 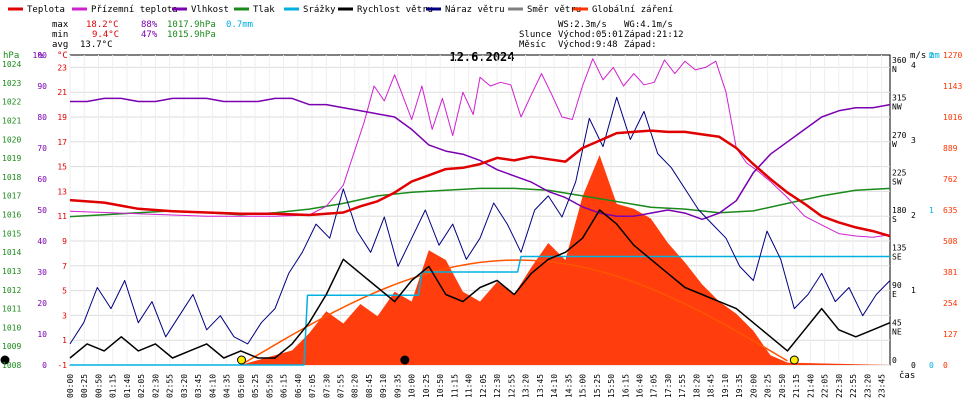 What do you see at coordinates (412, 386) in the screenshot?
I see `x-tick-label: 10:00` at bounding box center [412, 386].